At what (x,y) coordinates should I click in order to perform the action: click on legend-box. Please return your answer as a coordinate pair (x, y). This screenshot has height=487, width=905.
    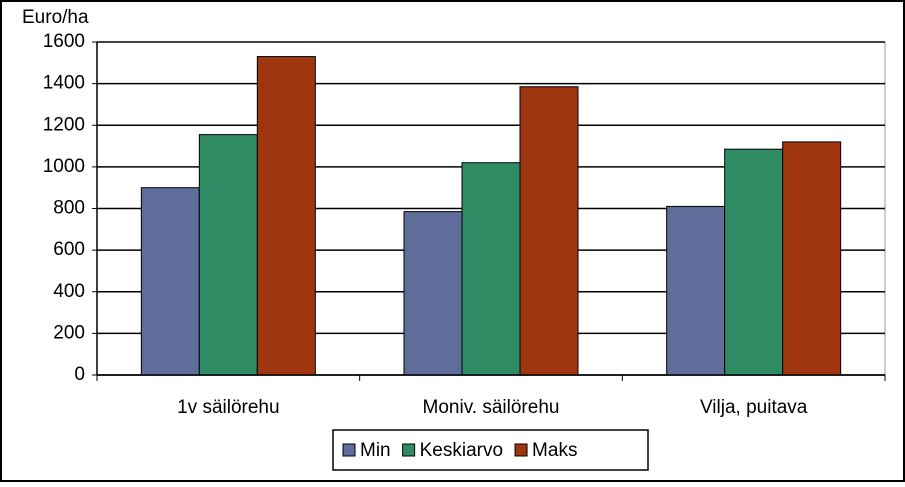
    Looking at the image, I should click on (490, 450).